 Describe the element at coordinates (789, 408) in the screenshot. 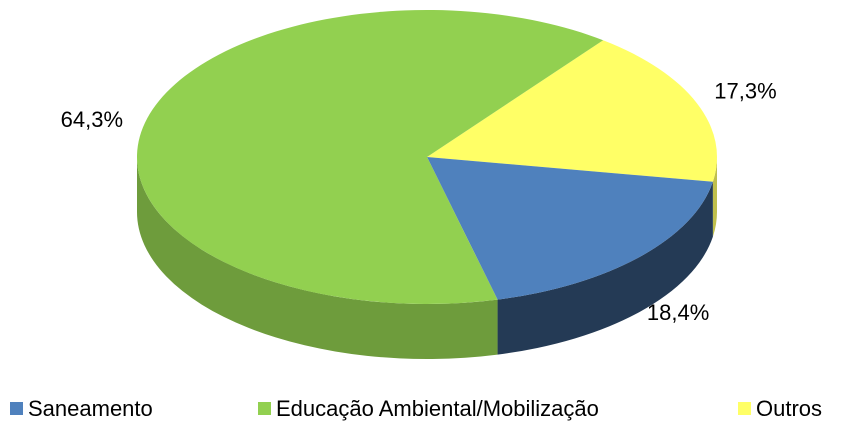

I see `legend-label: Outros` at that location.